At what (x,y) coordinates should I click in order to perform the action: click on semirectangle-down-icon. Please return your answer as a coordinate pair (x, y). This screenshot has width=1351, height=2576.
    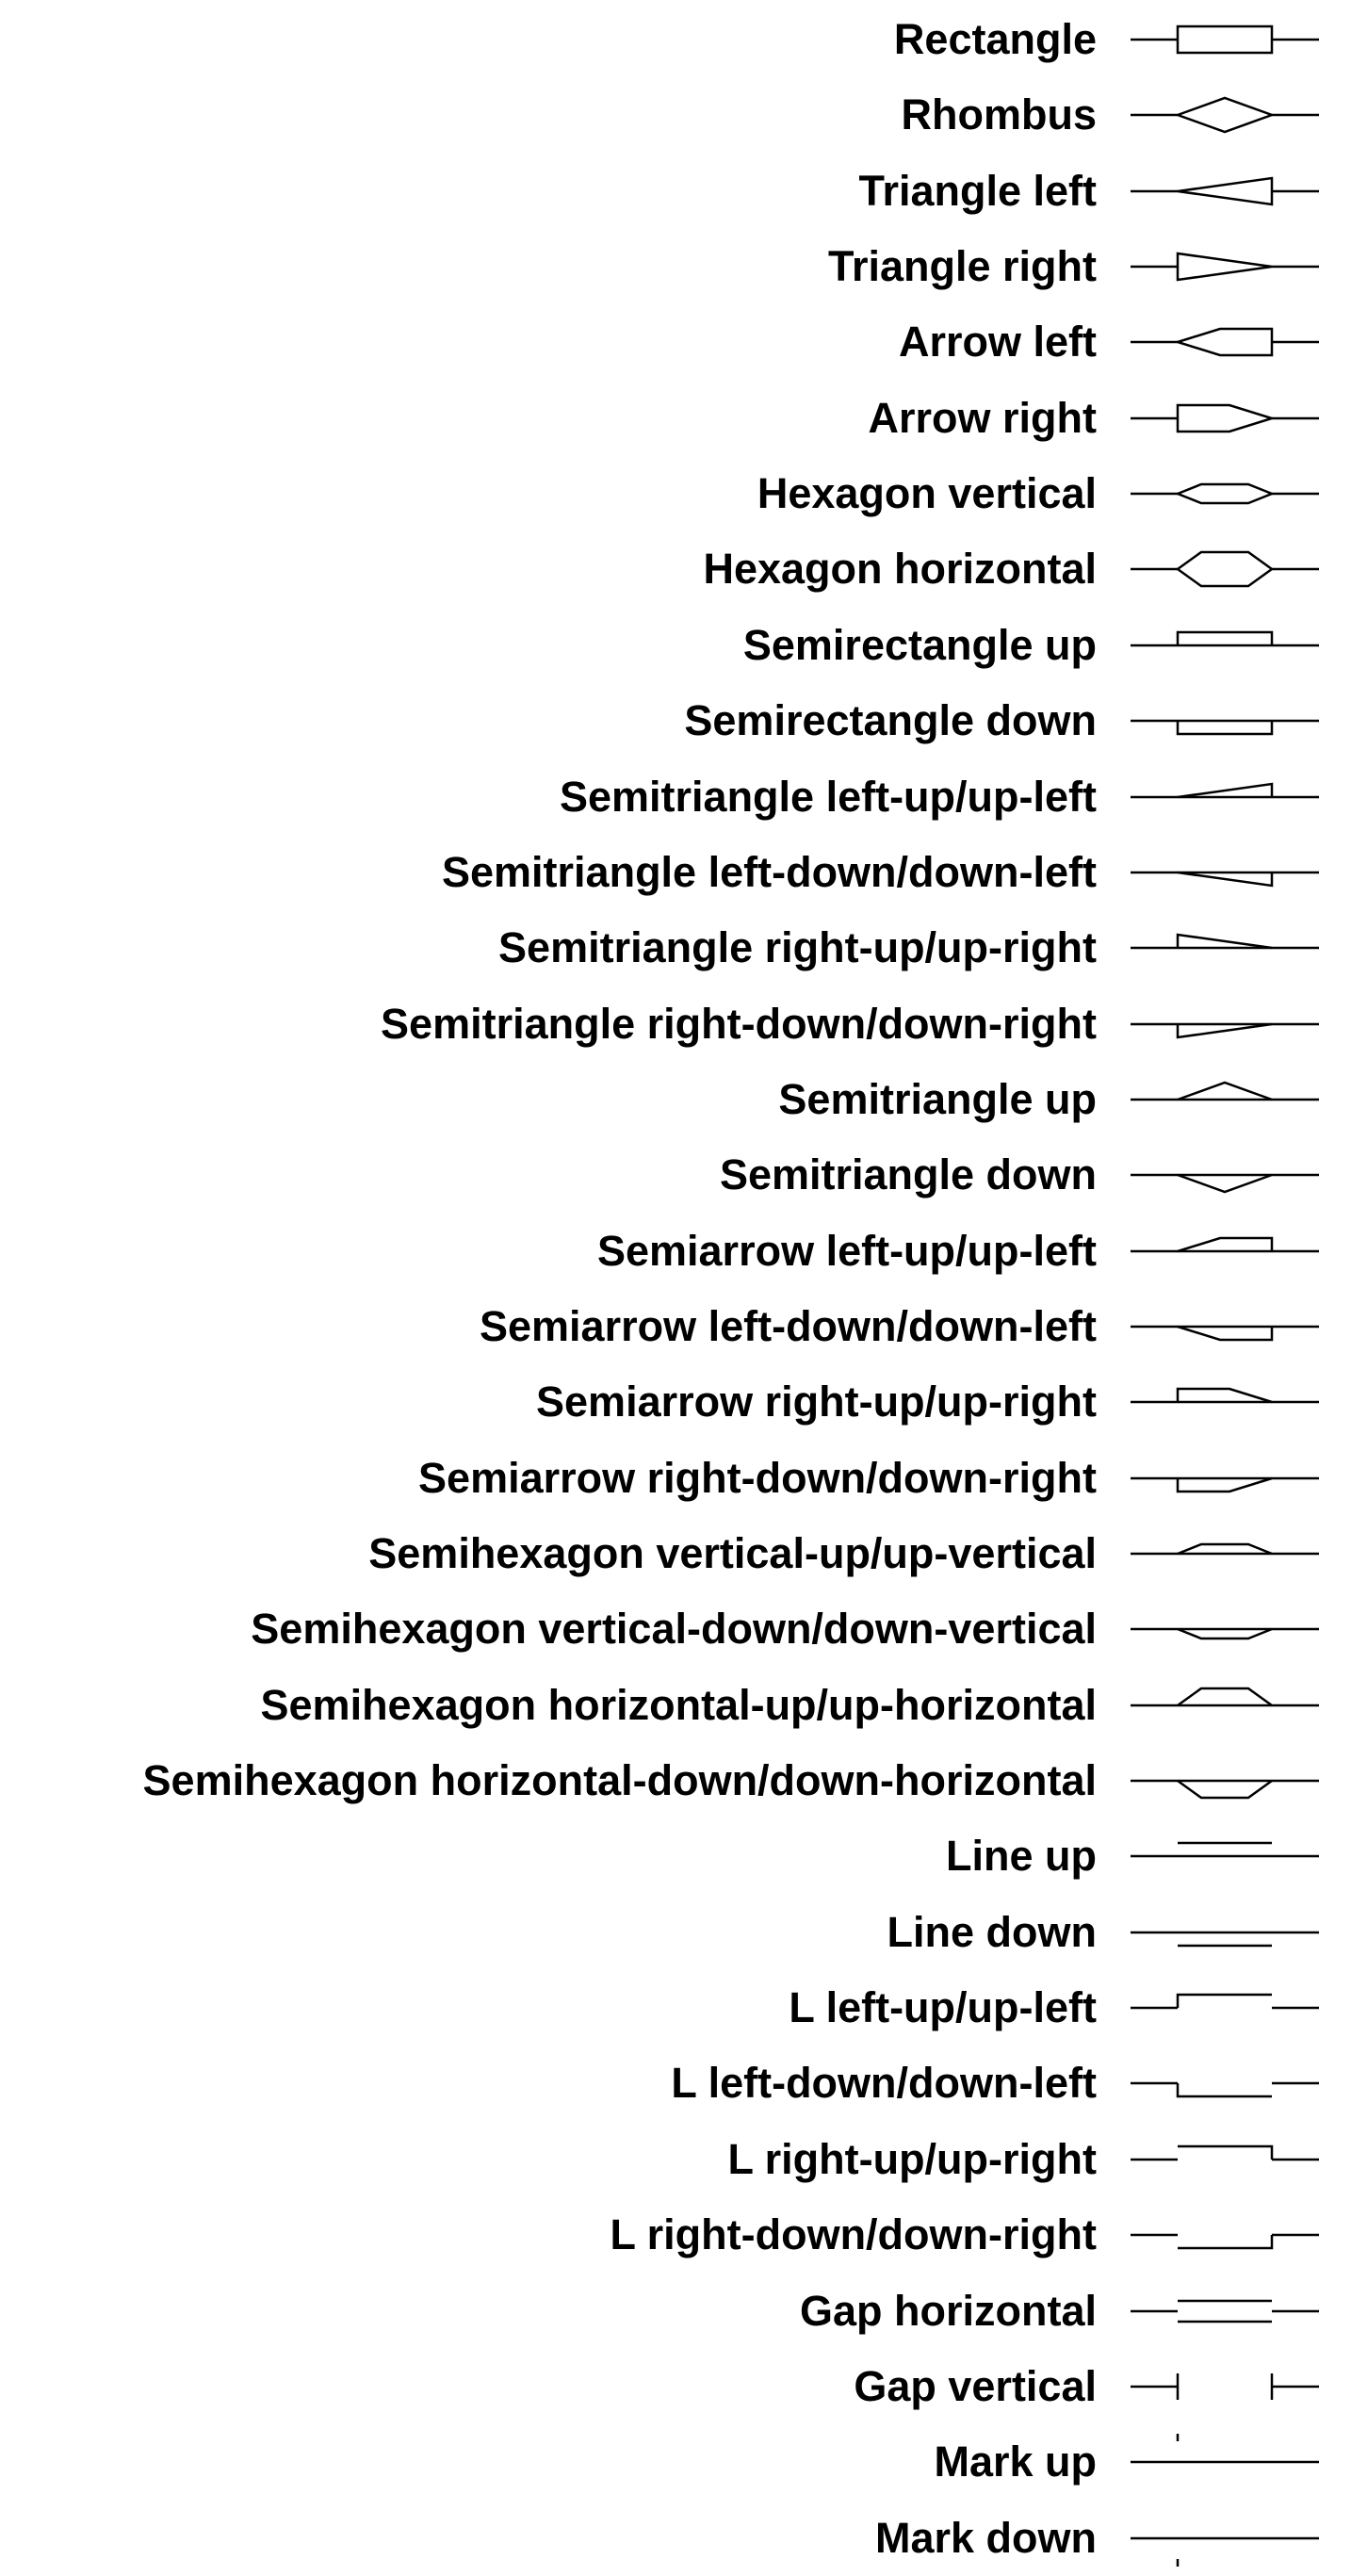
    Looking at the image, I should click on (1225, 727).